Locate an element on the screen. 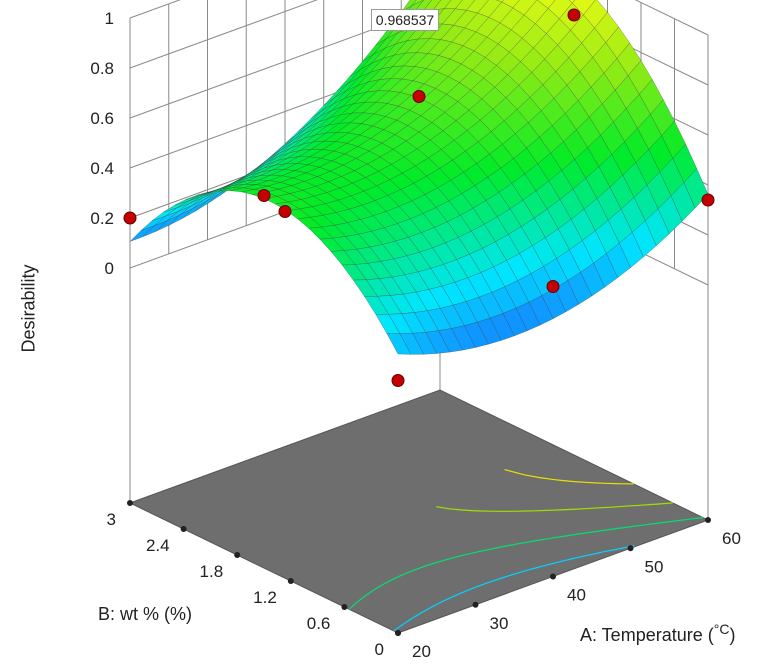 This screenshot has height=665, width=765. z-tick-label: 0 is located at coordinates (109, 268).